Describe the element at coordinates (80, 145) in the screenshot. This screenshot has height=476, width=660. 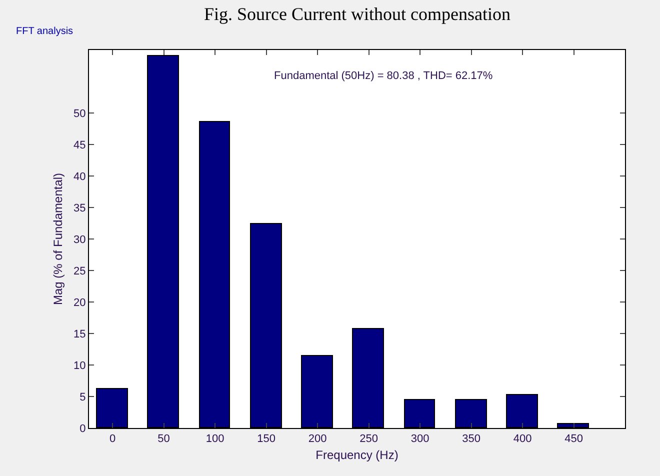
I see `y-tick-label: 45` at that location.